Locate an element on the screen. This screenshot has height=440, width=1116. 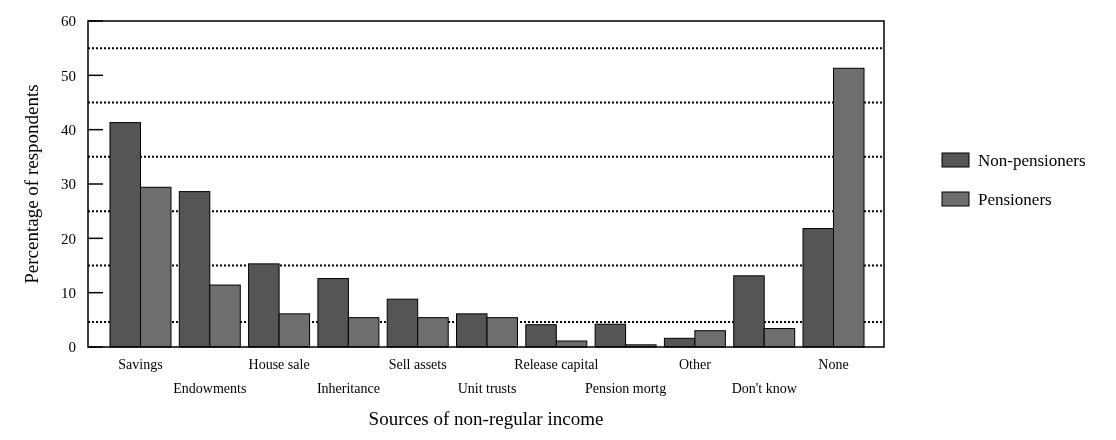
legend-label: Pensioners is located at coordinates (1015, 199).